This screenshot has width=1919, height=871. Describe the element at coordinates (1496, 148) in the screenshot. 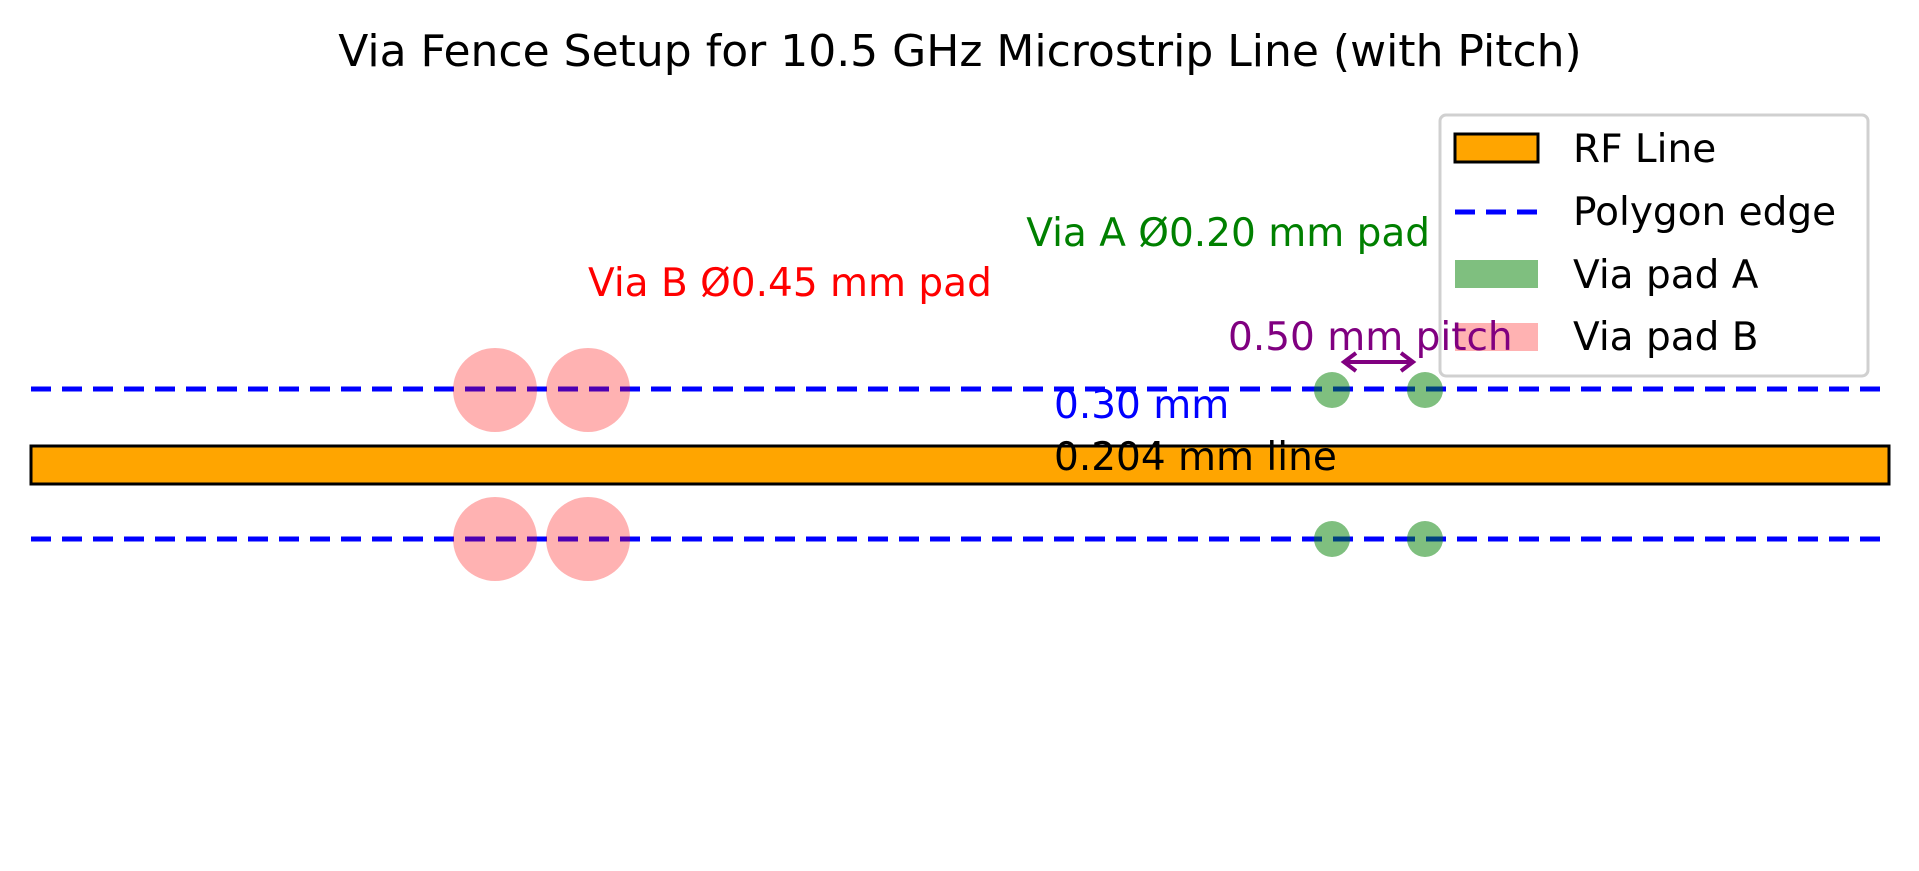

I see `legend-rf-line-swatch` at that location.